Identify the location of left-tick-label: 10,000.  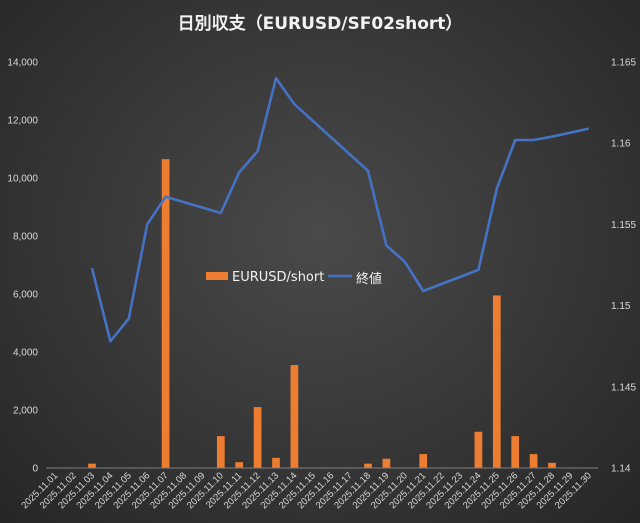
(22, 179).